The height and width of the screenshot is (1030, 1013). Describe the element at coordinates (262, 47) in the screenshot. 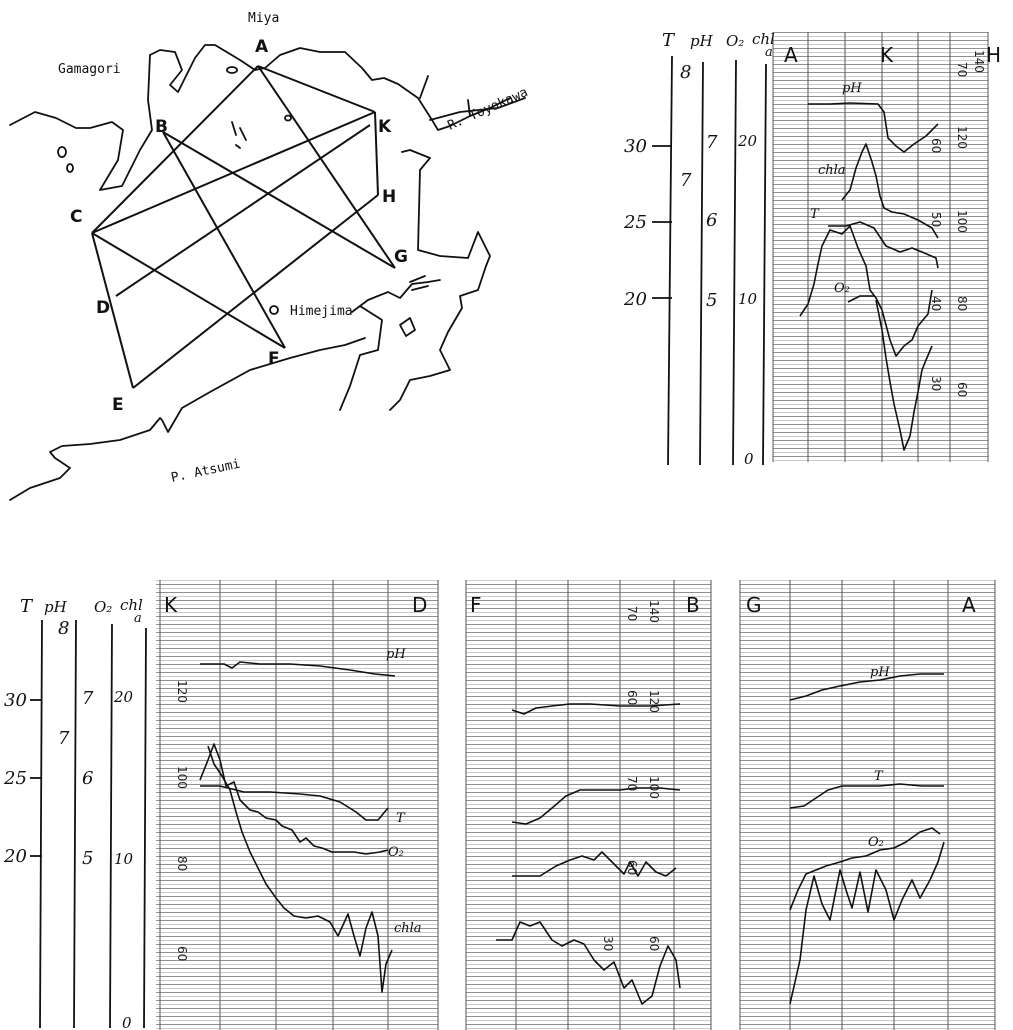

I see `station-a: A` at that location.